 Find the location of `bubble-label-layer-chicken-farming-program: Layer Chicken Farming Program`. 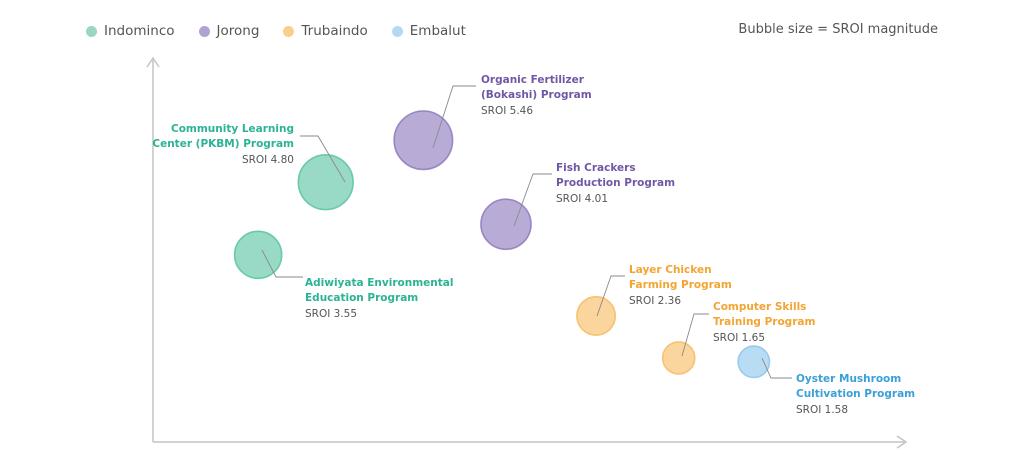

bubble-label-layer-chicken-farming-program: Layer Chicken Farming Program is located at coordinates (680, 277).